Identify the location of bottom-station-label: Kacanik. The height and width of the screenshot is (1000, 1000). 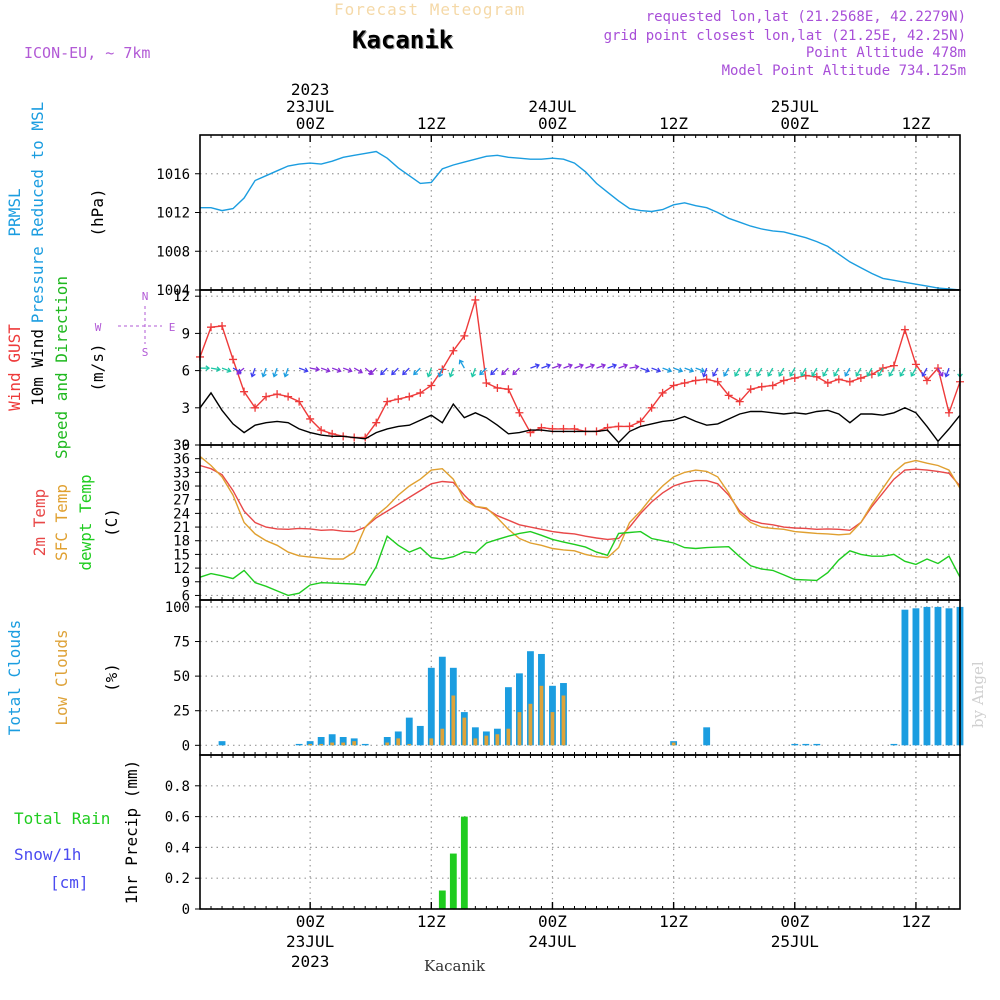
(455, 966).